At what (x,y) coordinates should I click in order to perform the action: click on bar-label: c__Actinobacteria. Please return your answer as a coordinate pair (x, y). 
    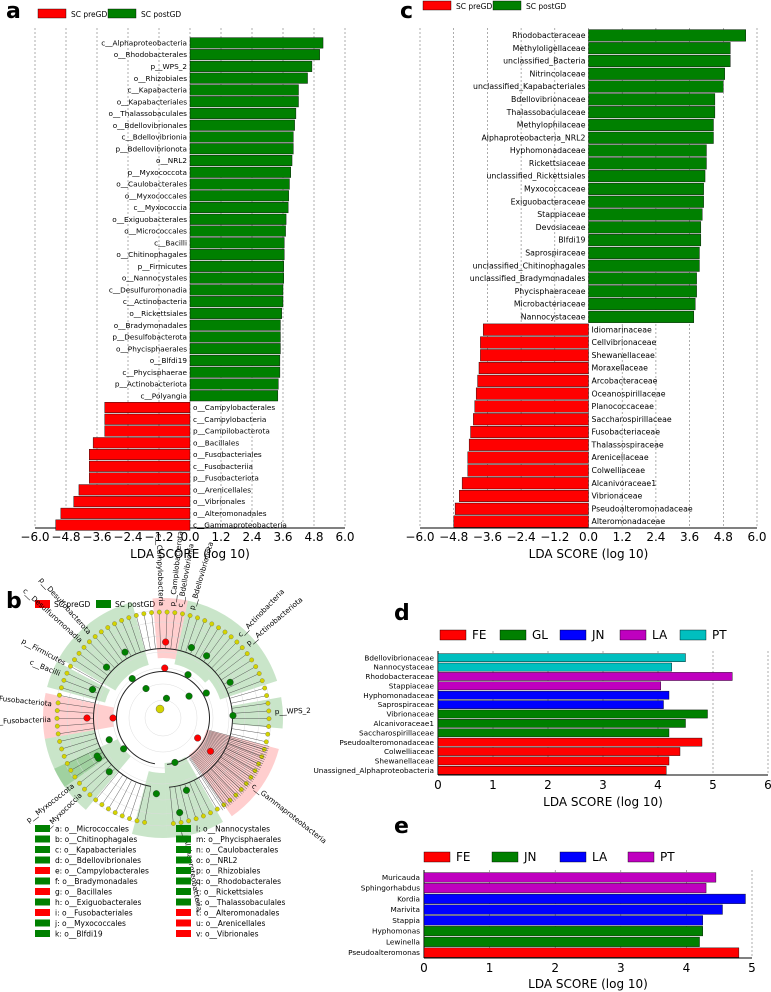
    Looking at the image, I should click on (155, 301).